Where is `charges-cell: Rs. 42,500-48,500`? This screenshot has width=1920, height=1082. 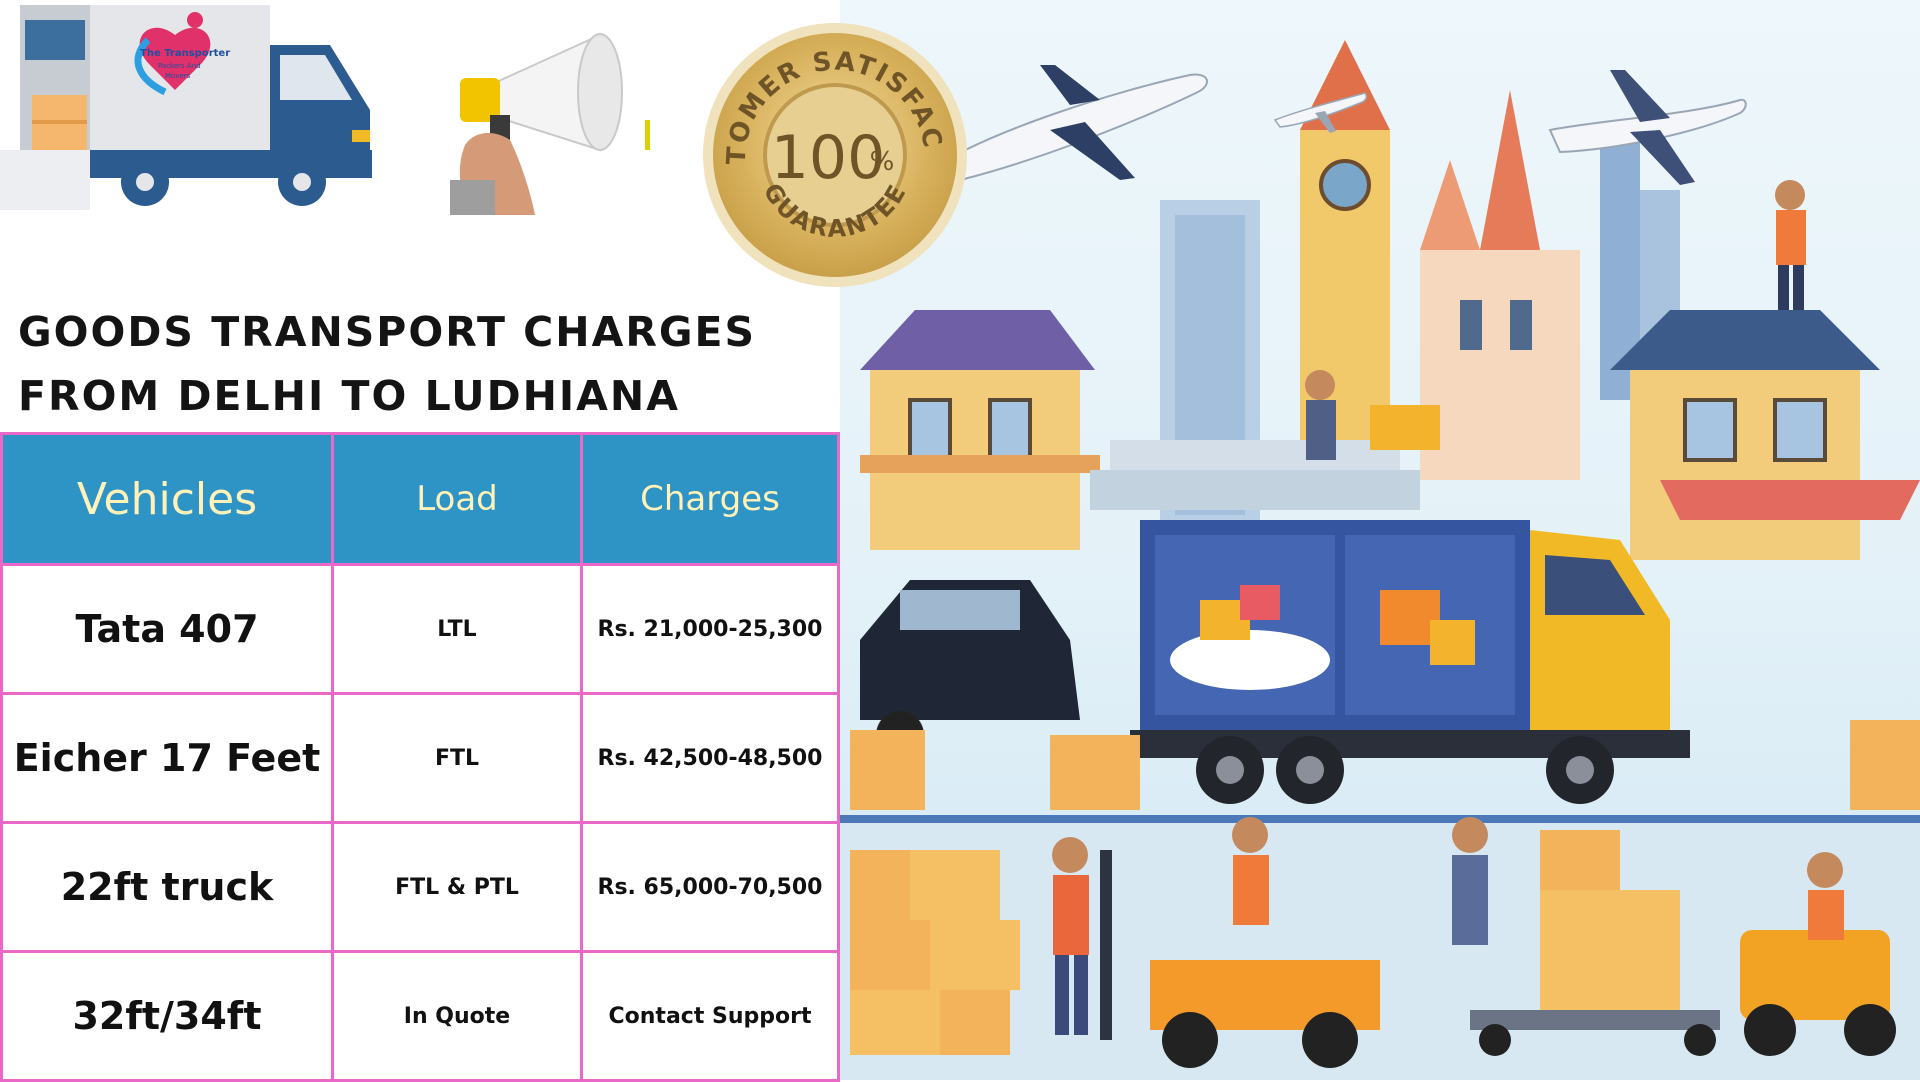
charges-cell: Rs. 42,500-48,500 is located at coordinates (710, 758).